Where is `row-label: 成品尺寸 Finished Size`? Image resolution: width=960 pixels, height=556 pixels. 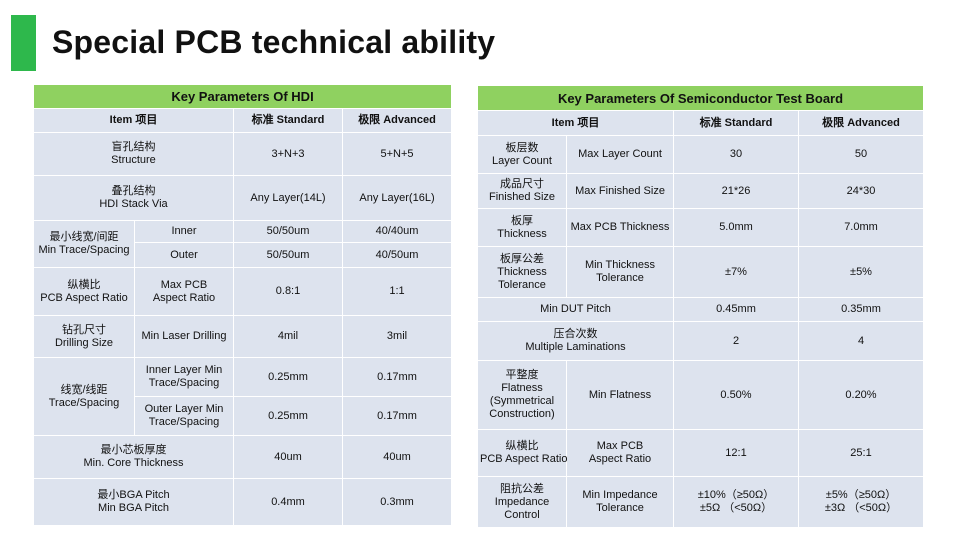
row-label: 成品尺寸 Finished Size is located at coordinates (522, 191).